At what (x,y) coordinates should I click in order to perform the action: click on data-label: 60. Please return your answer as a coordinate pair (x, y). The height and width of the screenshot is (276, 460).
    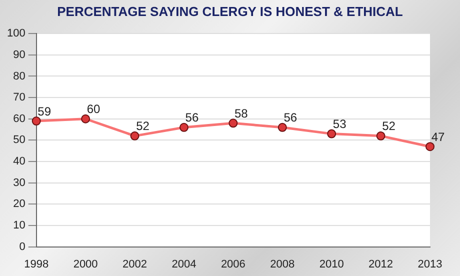
    Looking at the image, I should click on (93, 109).